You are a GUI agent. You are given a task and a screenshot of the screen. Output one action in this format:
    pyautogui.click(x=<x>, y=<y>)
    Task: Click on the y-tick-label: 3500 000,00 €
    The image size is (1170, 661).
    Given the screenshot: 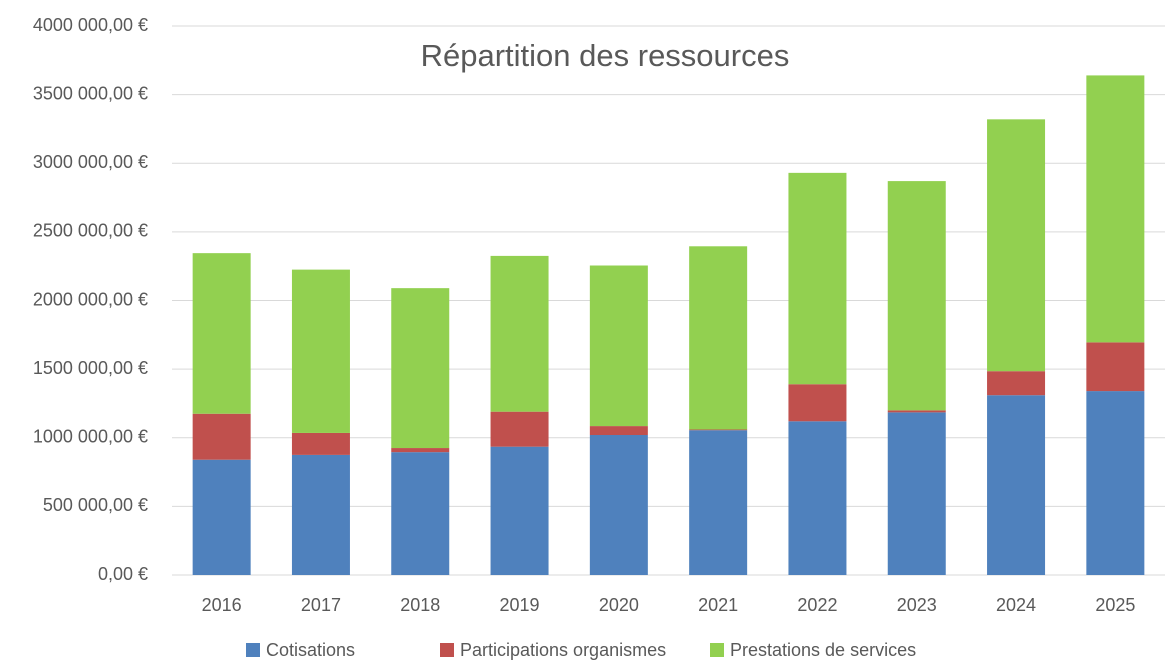 What is the action you would take?
    pyautogui.click(x=90, y=93)
    